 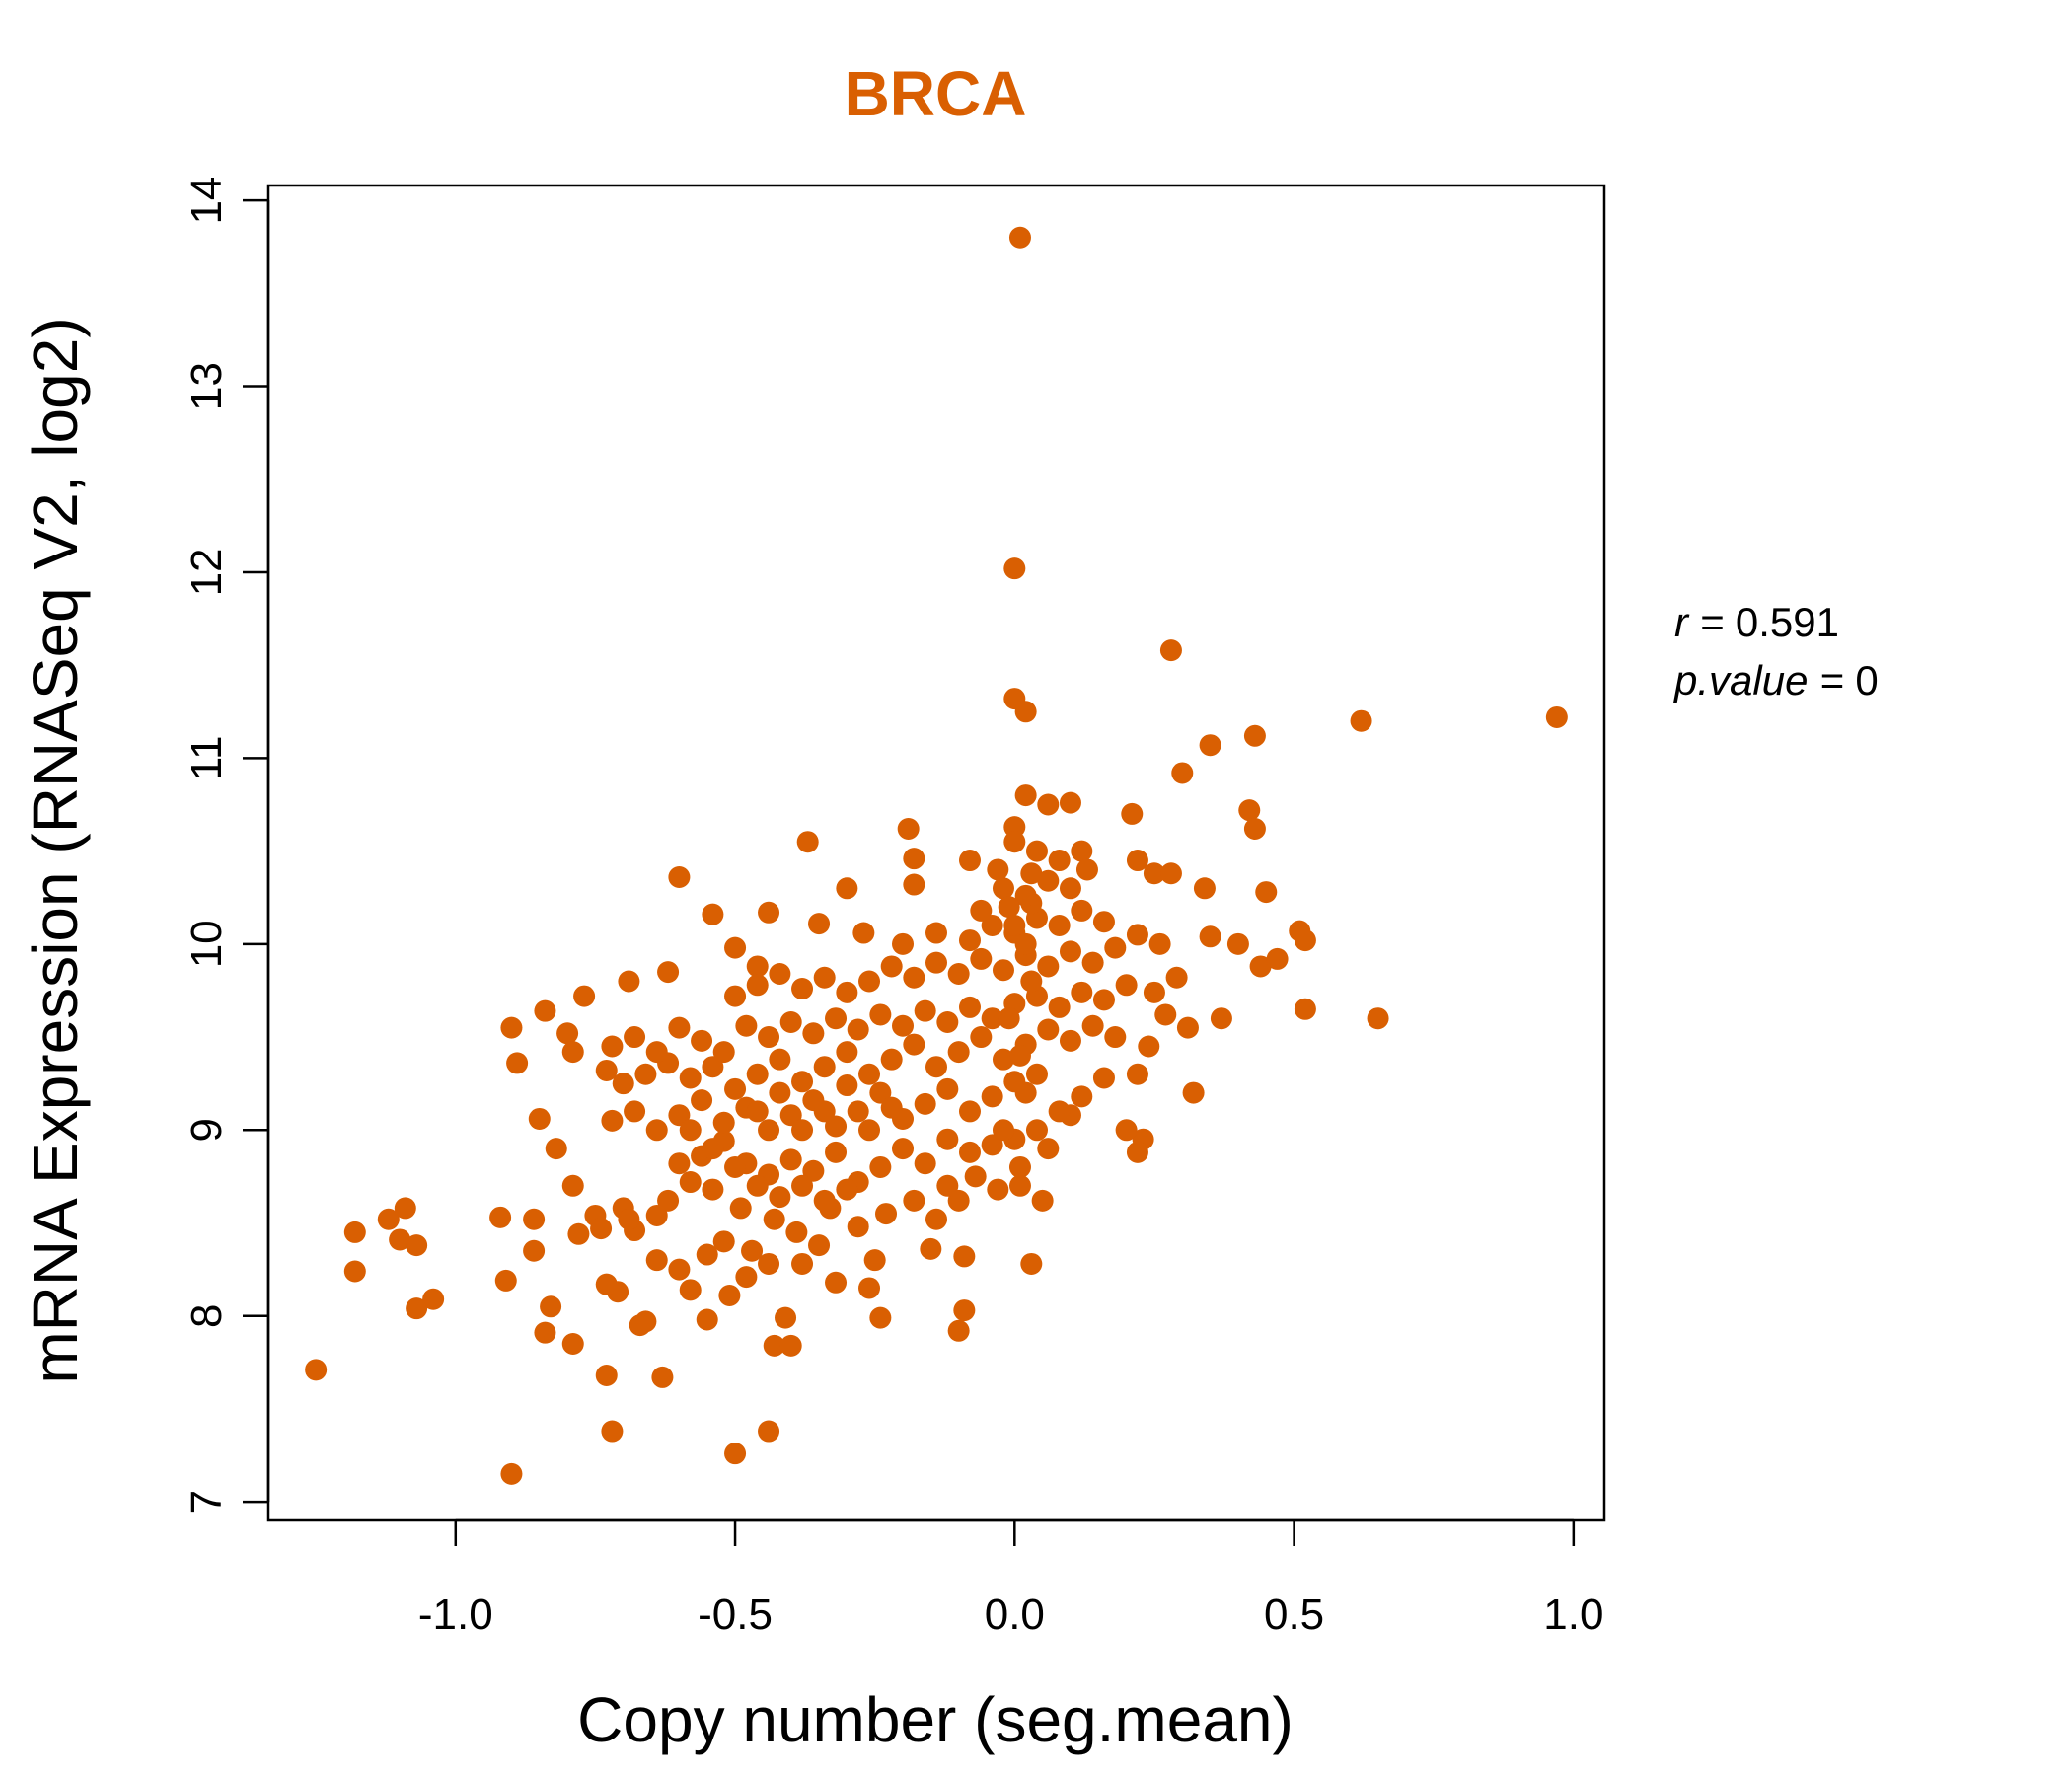 What do you see at coordinates (1867, 680) in the screenshot?
I see `p-value-value: 0` at bounding box center [1867, 680].